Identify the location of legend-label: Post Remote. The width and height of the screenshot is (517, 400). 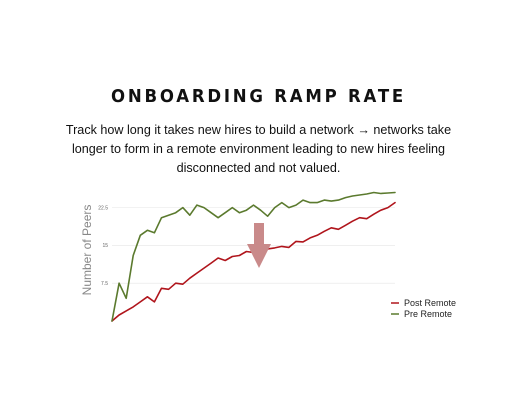
(430, 303).